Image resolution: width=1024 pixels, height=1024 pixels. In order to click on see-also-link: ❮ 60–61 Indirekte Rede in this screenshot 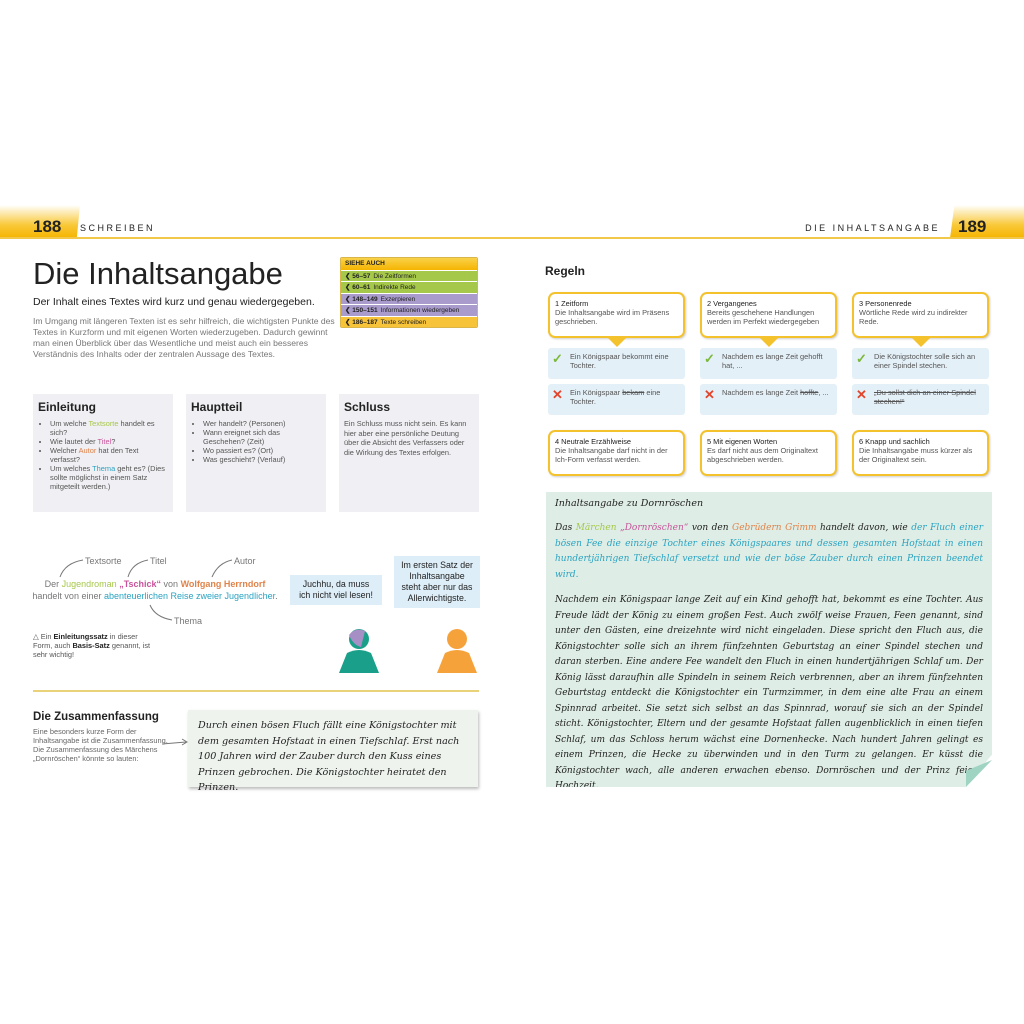, I will do `click(409, 287)`.